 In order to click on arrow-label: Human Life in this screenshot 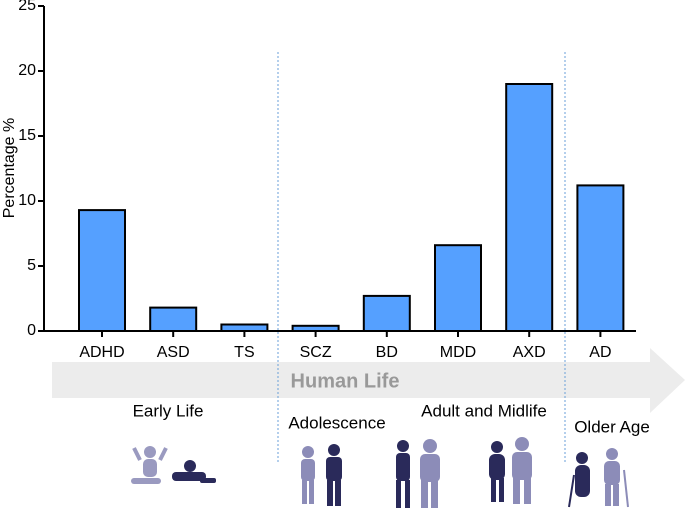, I will do `click(345, 381)`.